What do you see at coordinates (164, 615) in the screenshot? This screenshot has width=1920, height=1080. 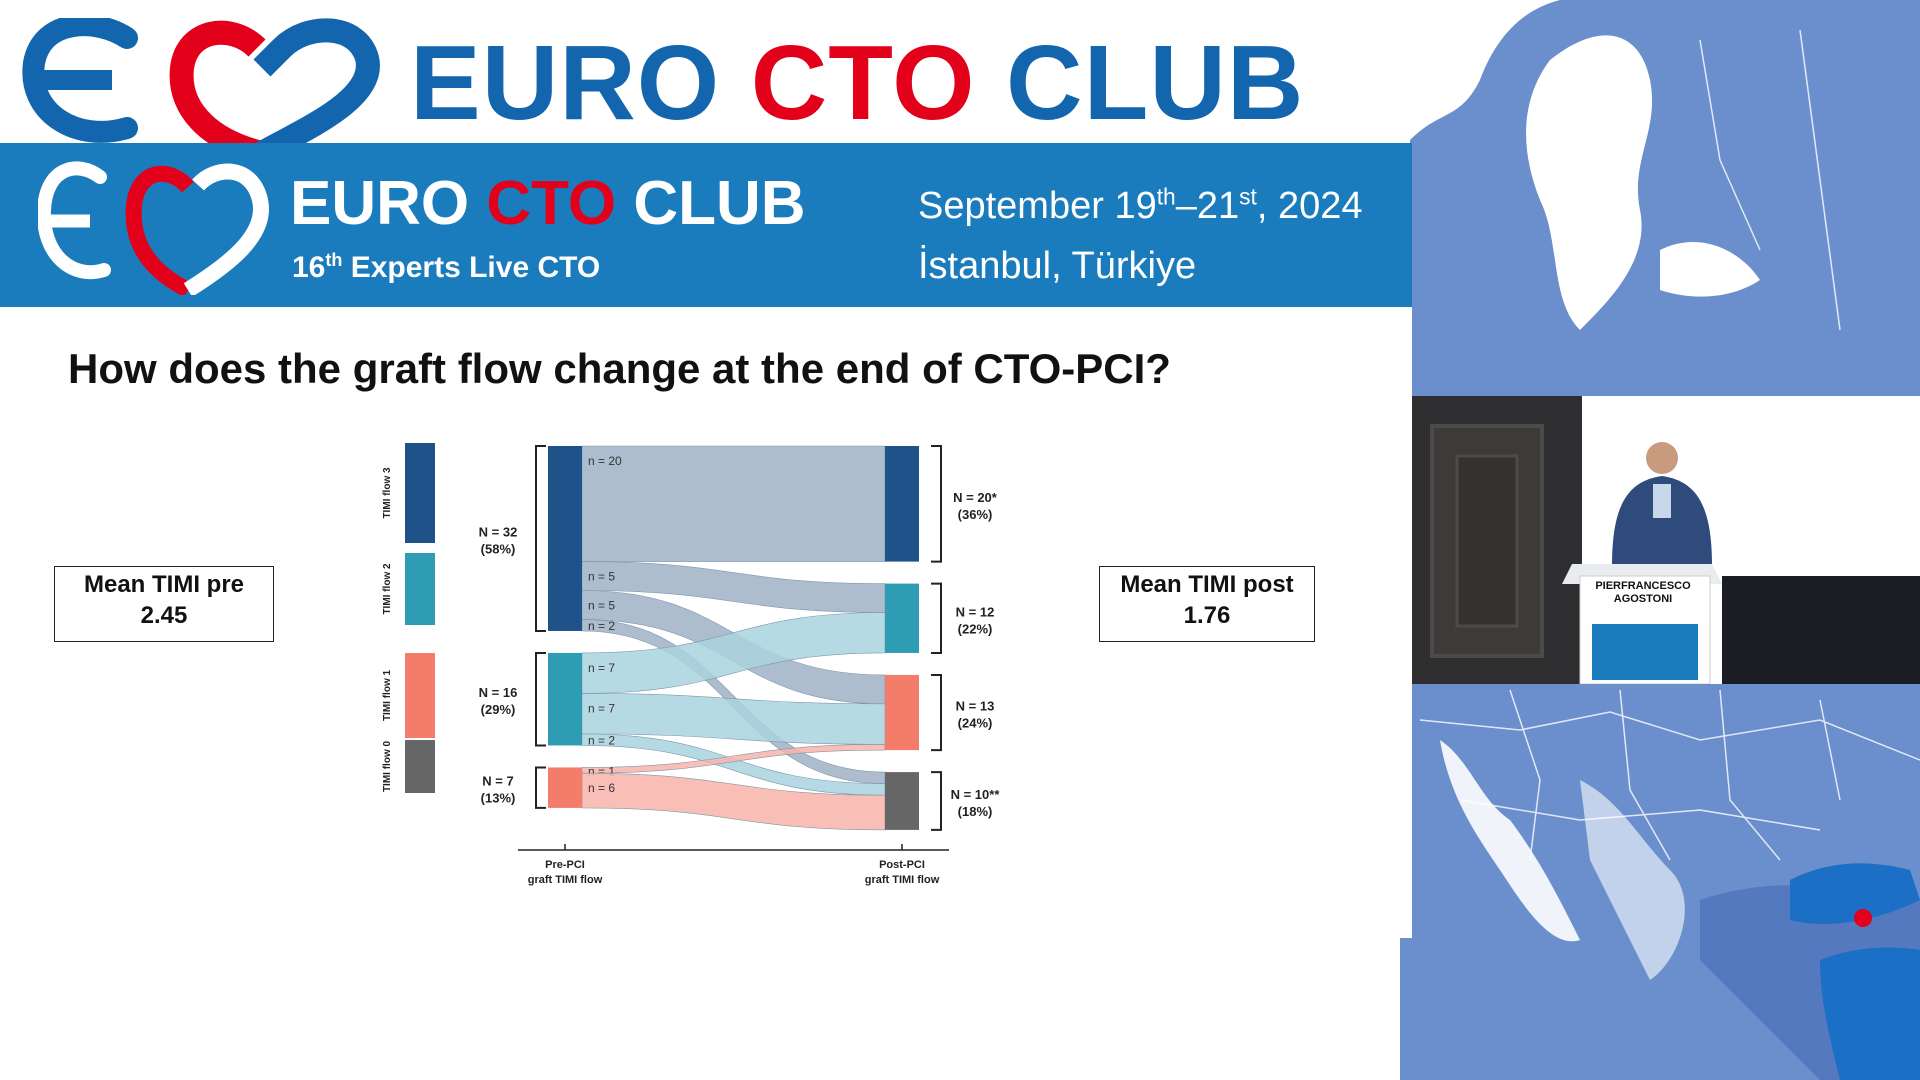 I see `mean-pre-value: 2.45` at bounding box center [164, 615].